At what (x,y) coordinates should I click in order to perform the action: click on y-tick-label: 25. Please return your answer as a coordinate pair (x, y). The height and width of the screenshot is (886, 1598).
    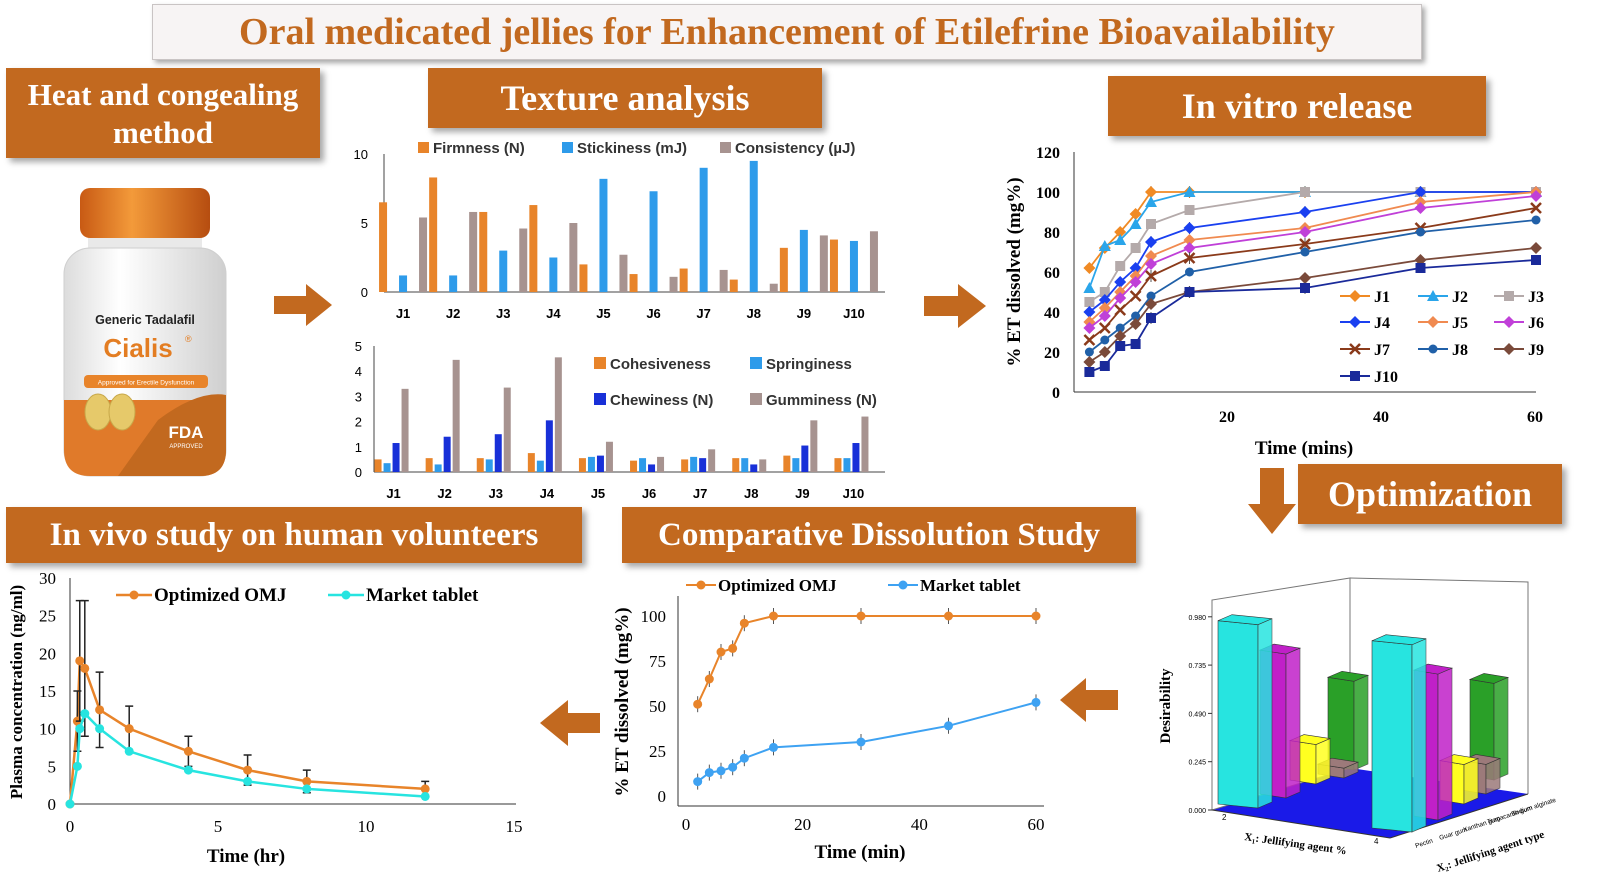
    Looking at the image, I should click on (657, 751).